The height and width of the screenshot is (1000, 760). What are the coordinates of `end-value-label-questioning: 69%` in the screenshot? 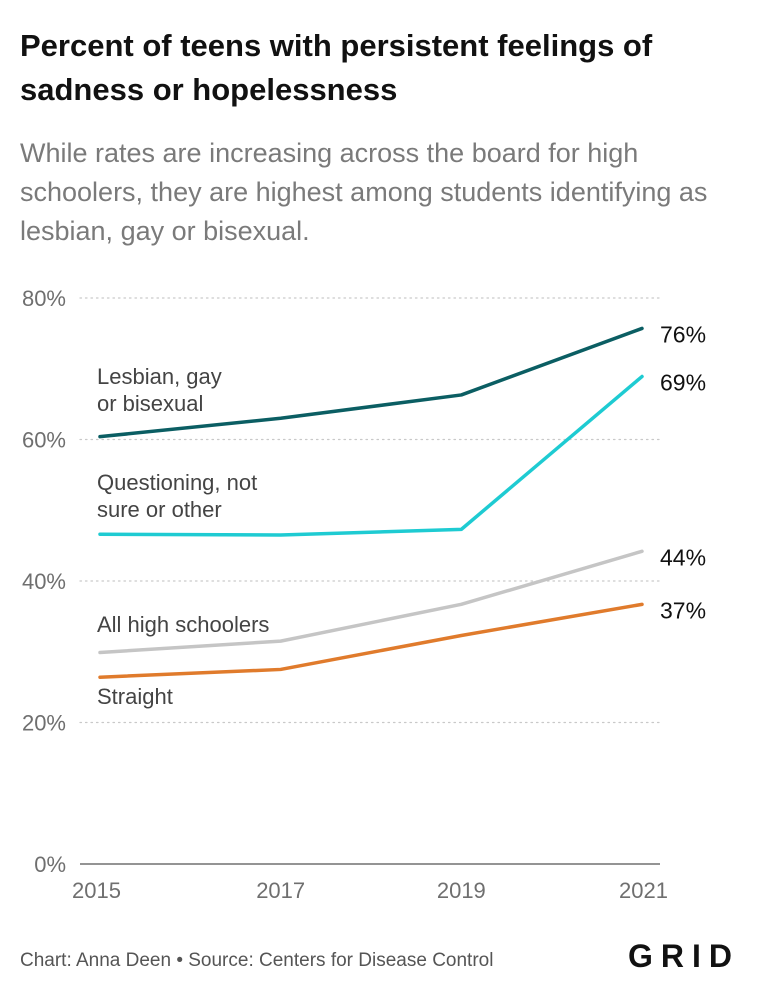 It's located at (683, 383).